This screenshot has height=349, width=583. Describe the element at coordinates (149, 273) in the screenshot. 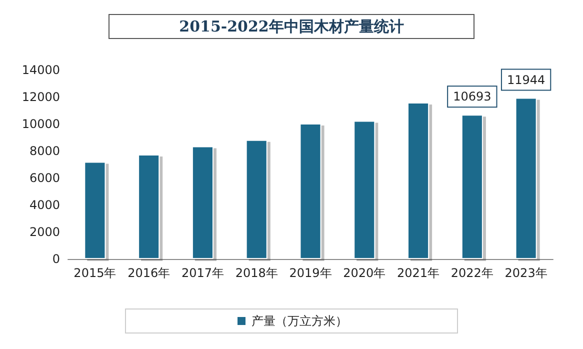

I see `x-tick-label: 2016年` at that location.